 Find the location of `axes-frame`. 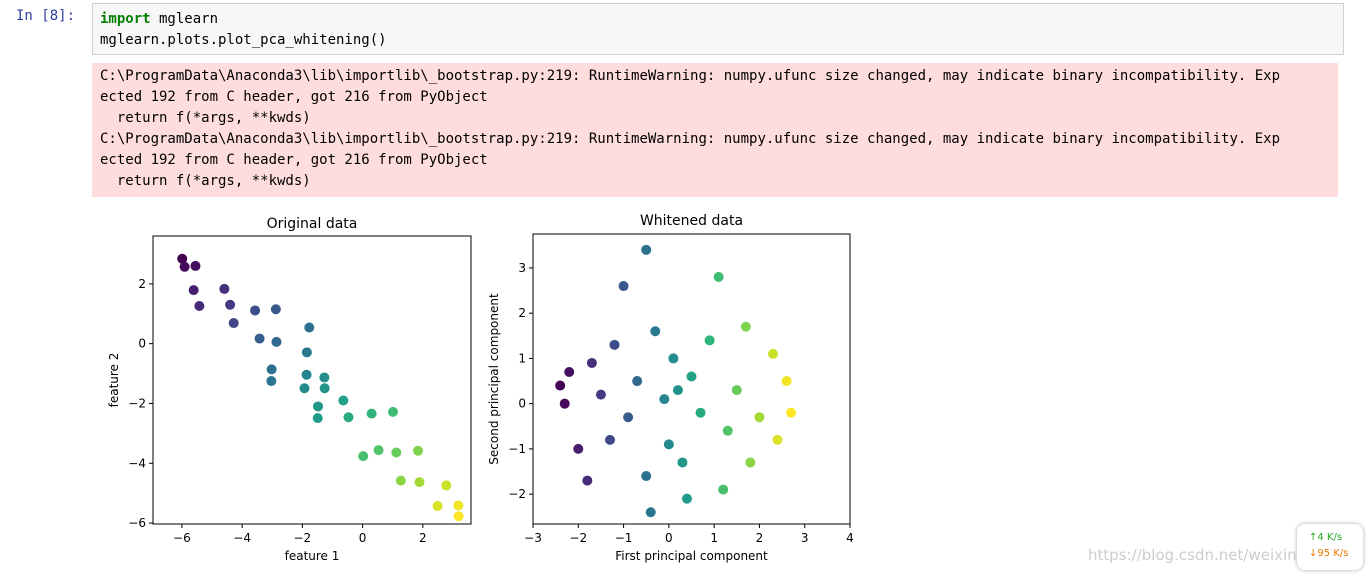

axes-frame is located at coordinates (691, 379).